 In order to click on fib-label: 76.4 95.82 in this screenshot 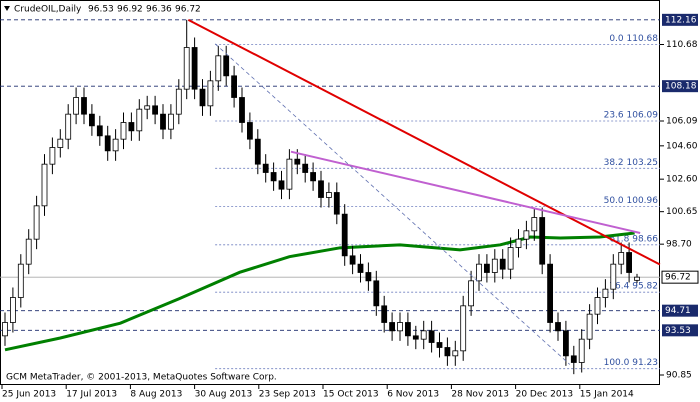, I will do `click(633, 287)`.